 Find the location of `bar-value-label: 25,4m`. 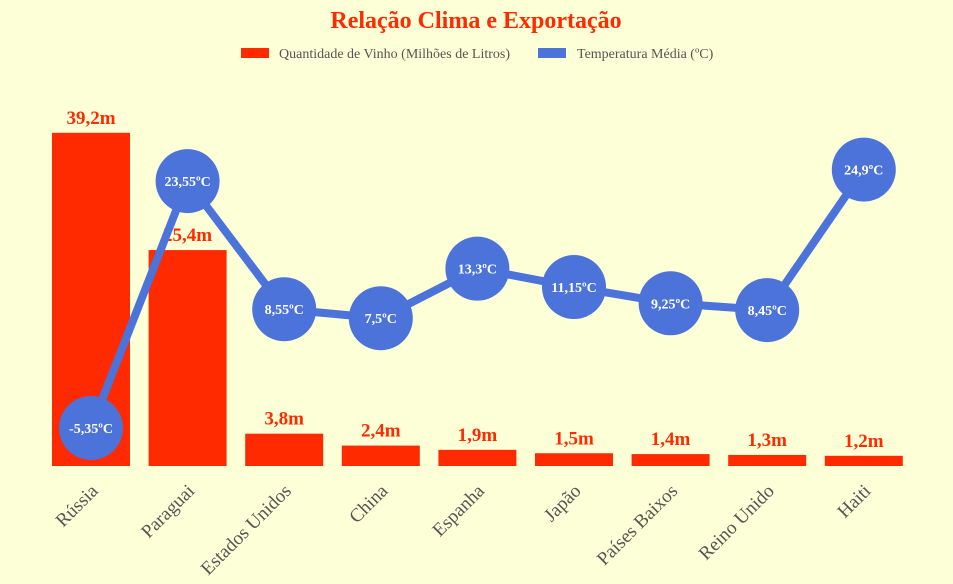

bar-value-label: 25,4m is located at coordinates (187, 235).